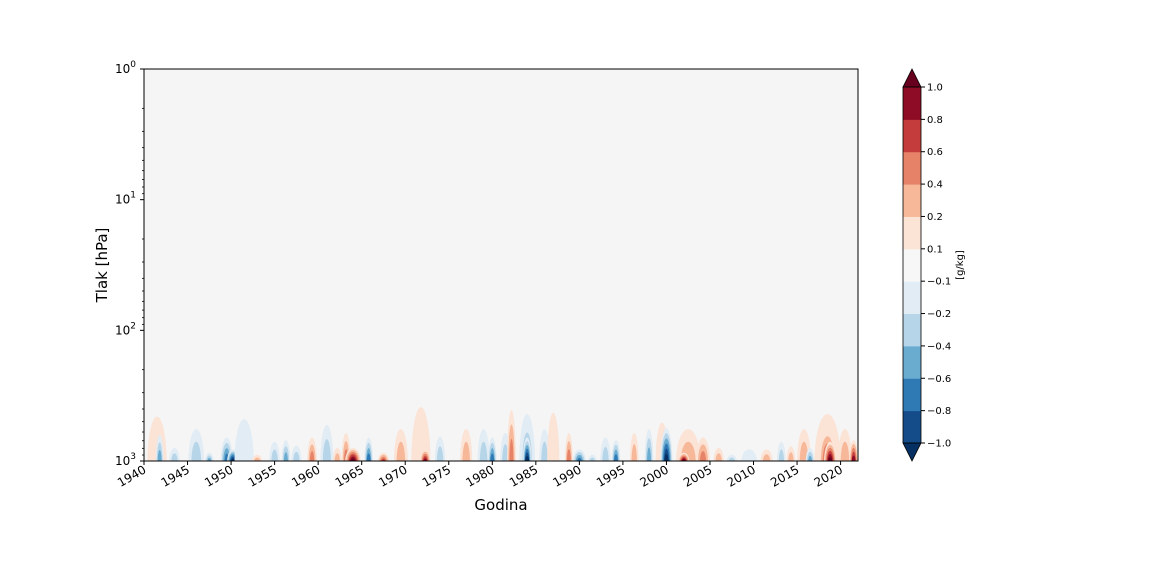 The height and width of the screenshot is (576, 1152). I want to click on colorbar-frame, so click(912, 265).